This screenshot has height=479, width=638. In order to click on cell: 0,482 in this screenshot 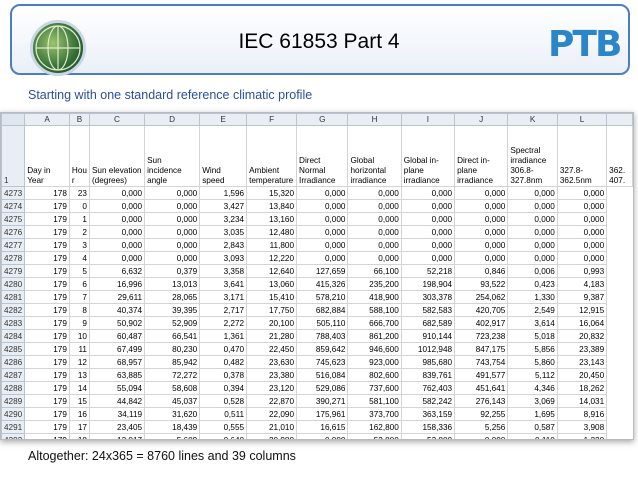, I will do `click(223, 362)`.